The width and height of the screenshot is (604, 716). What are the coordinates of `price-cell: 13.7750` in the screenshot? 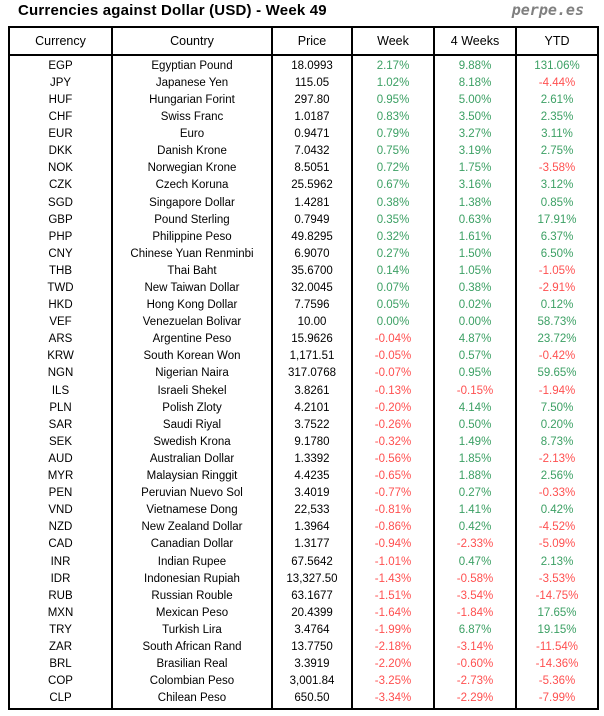 It's located at (312, 648).